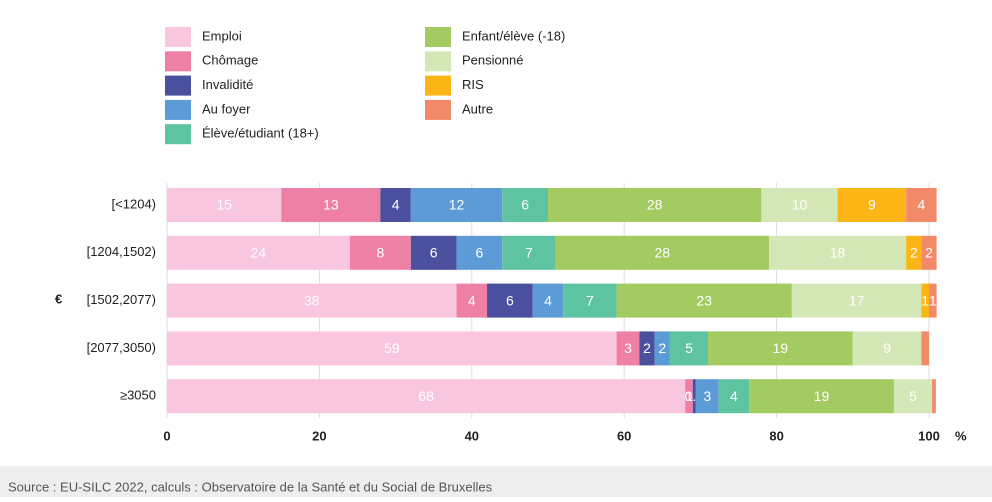  What do you see at coordinates (477, 108) in the screenshot?
I see `legend-label: Autre` at bounding box center [477, 108].